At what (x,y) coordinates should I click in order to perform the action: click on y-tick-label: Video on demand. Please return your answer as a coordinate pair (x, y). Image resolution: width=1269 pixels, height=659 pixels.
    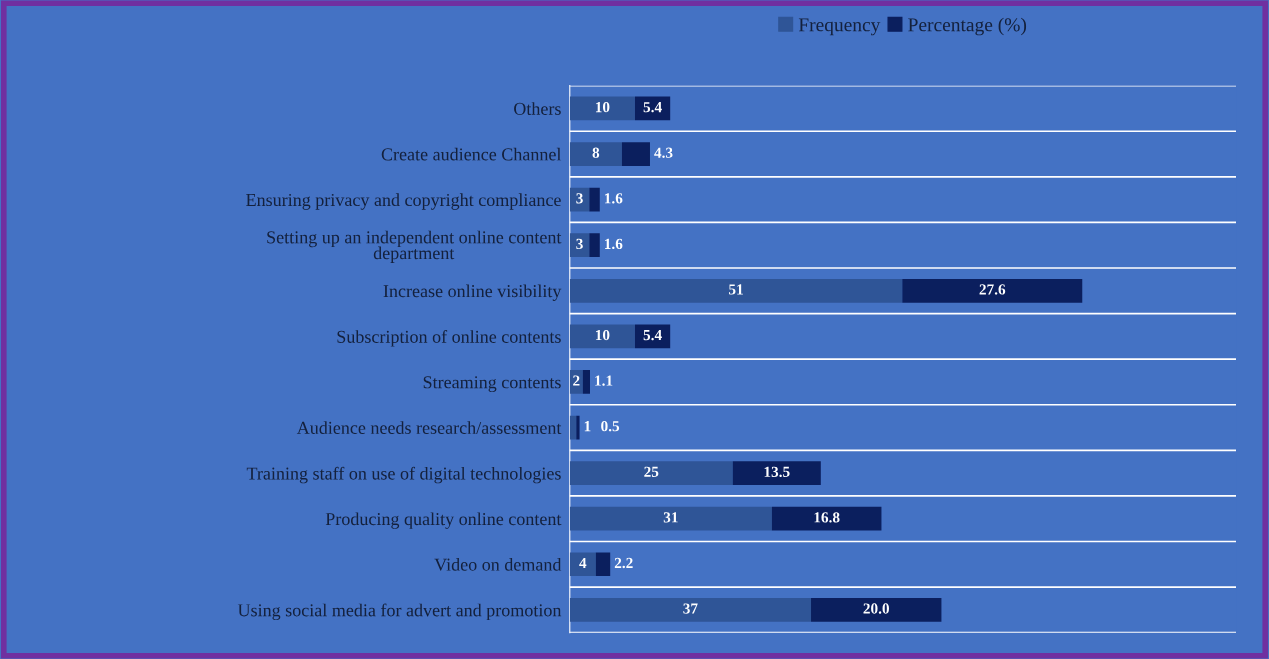
    Looking at the image, I should click on (498, 564).